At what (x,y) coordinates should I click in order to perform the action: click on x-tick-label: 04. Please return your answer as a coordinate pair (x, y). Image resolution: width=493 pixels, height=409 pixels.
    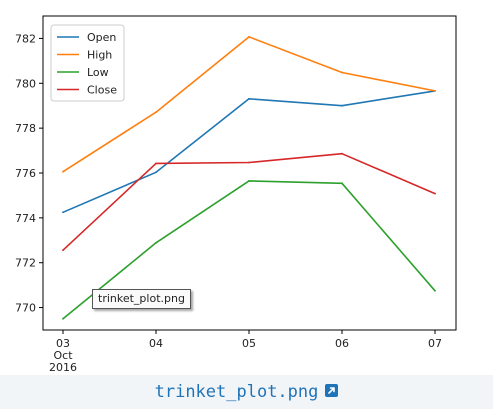
    Looking at the image, I should click on (156, 343).